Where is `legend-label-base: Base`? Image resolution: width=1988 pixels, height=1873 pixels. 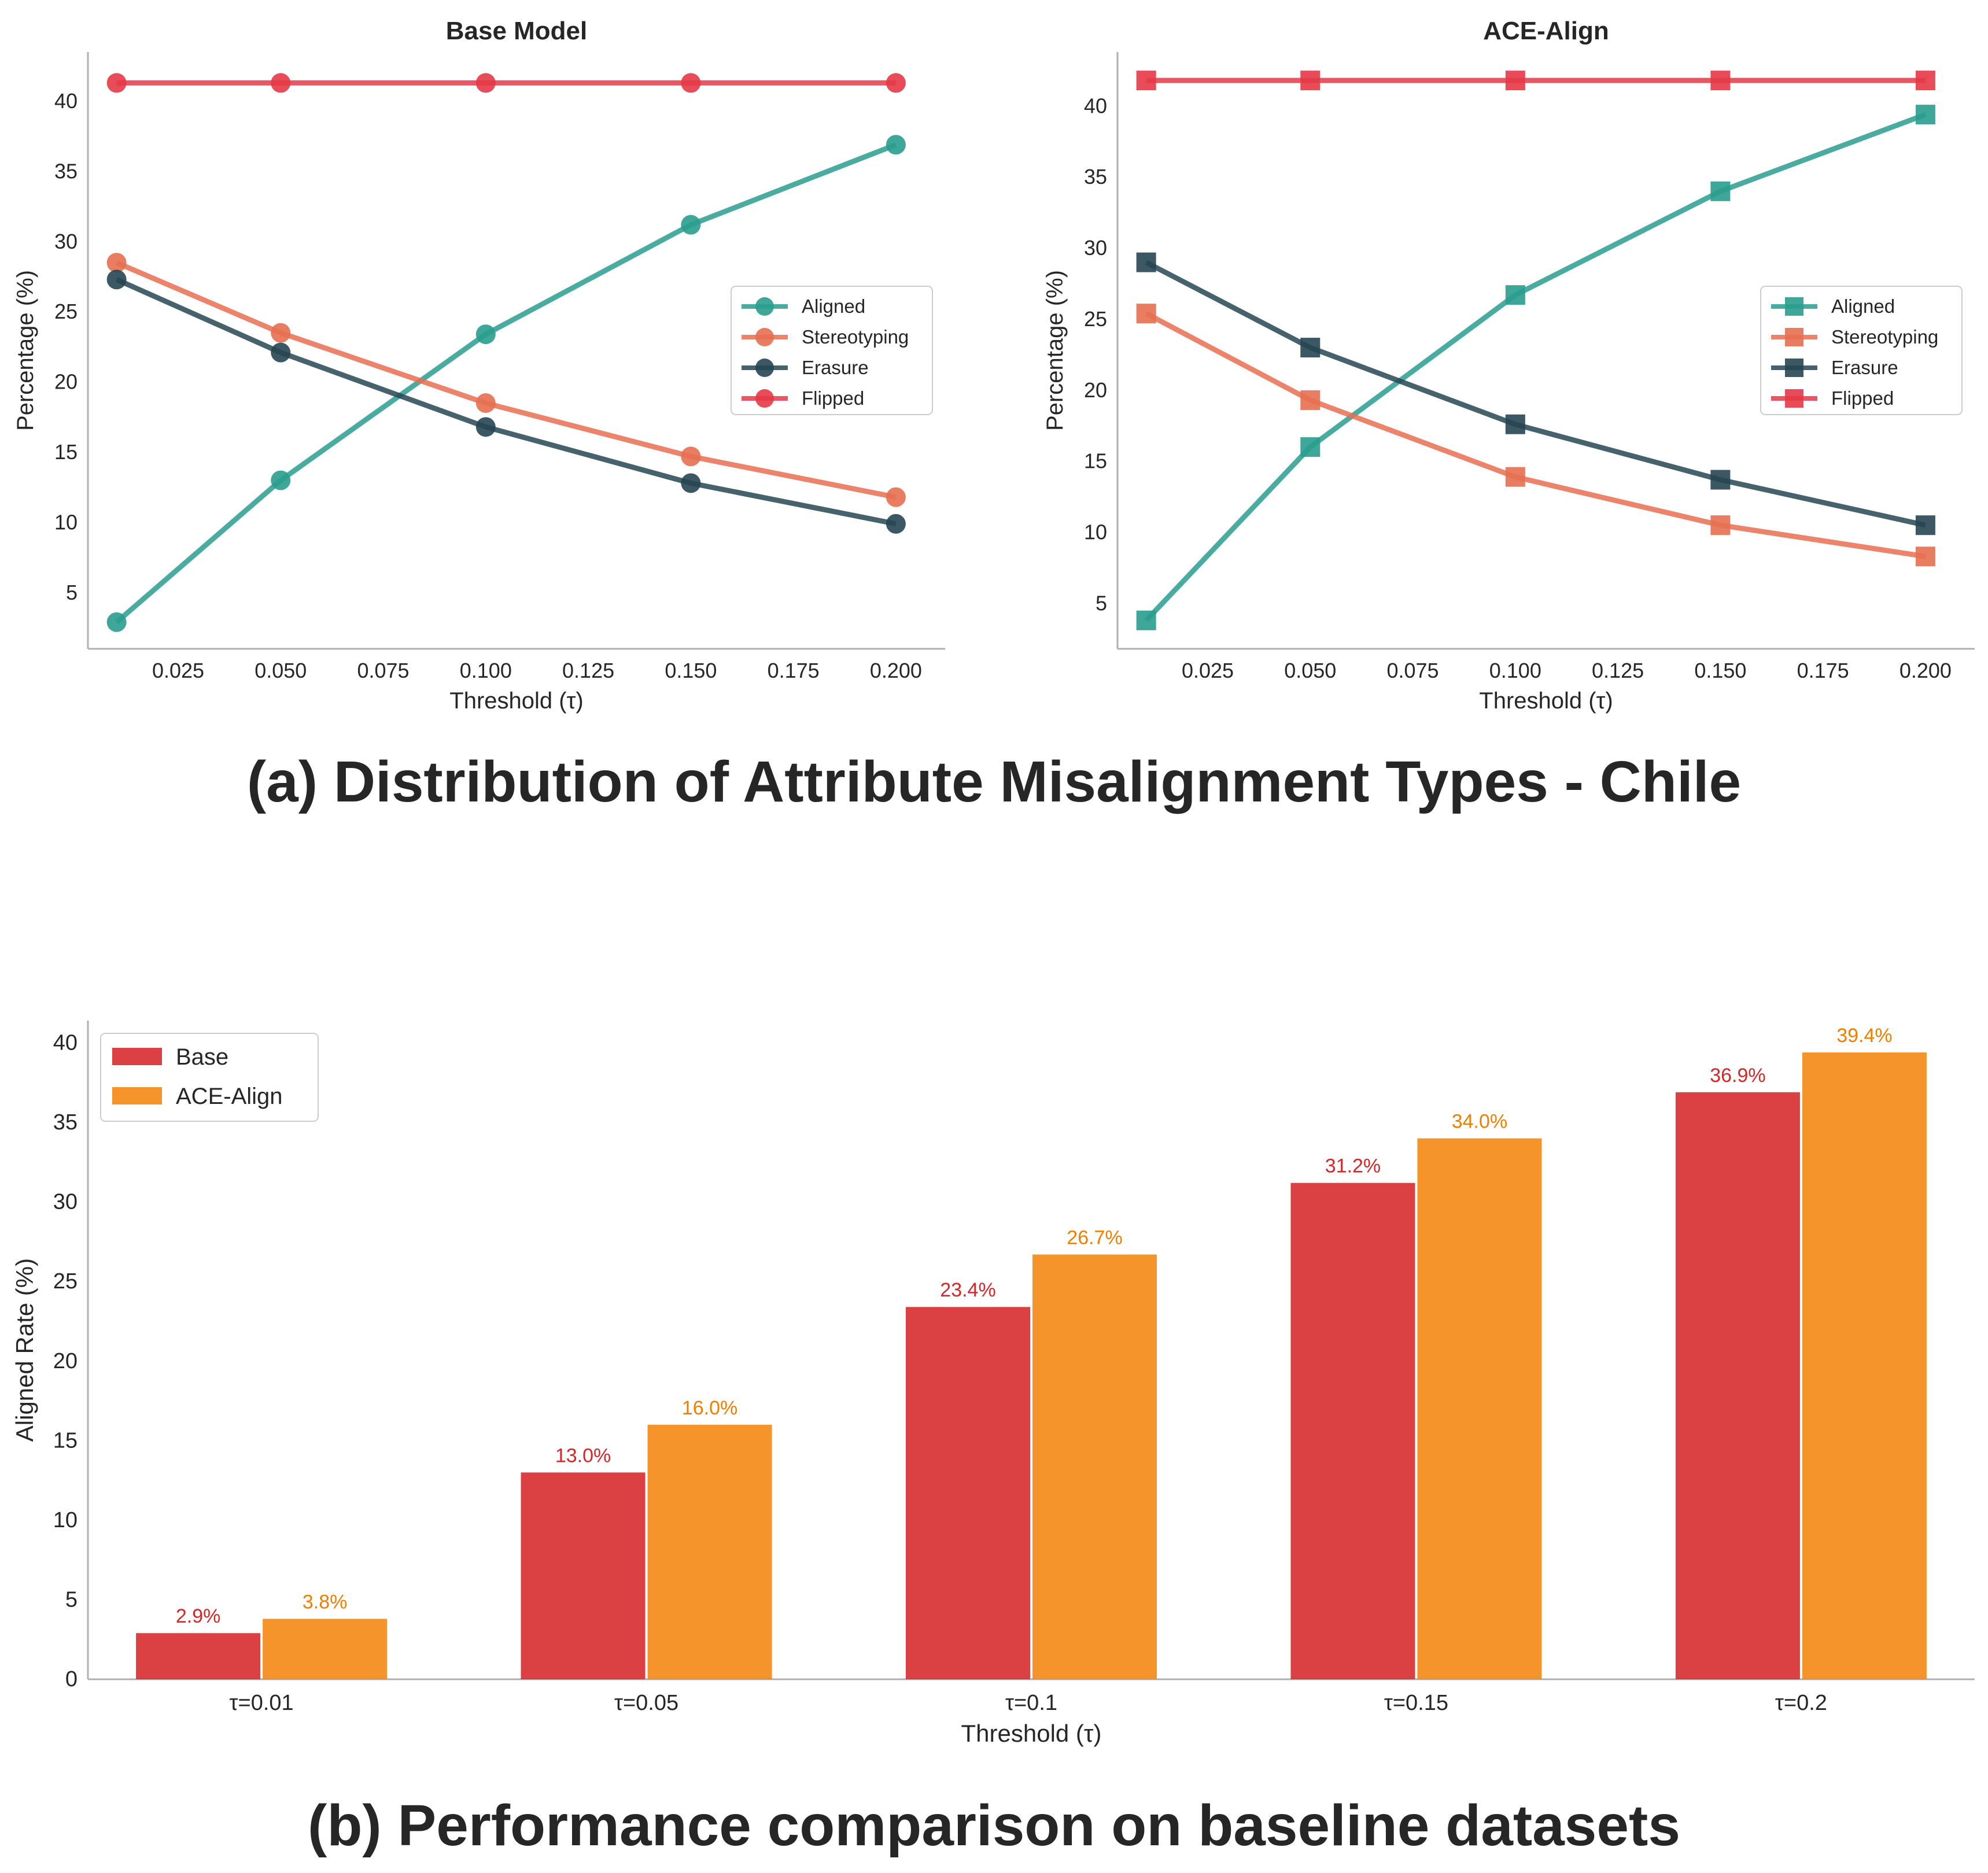 legend-label-base: Base is located at coordinates (202, 1057).